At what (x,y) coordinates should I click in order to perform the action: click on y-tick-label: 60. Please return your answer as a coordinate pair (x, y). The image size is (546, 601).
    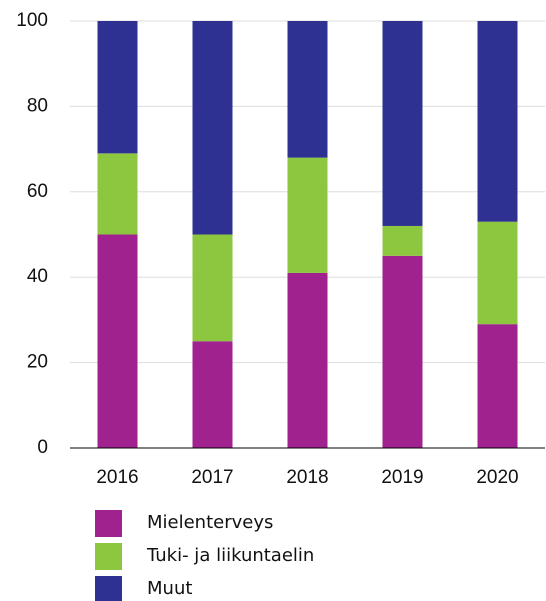
    Looking at the image, I should click on (37, 191).